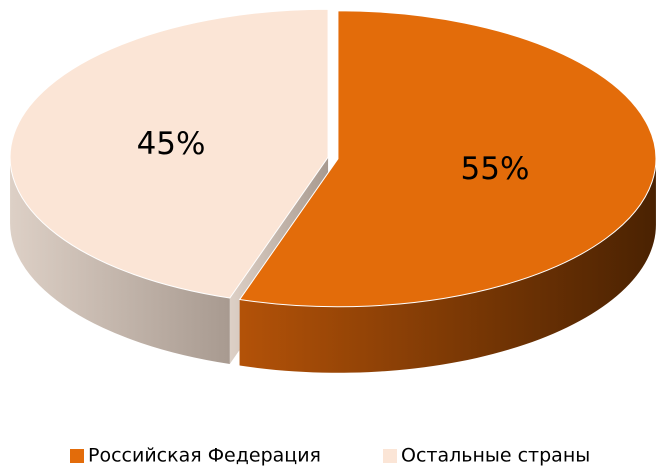 This screenshot has width=659, height=470. Describe the element at coordinates (204, 456) in the screenshot. I see `legend-label: Российская Федерация` at that location.